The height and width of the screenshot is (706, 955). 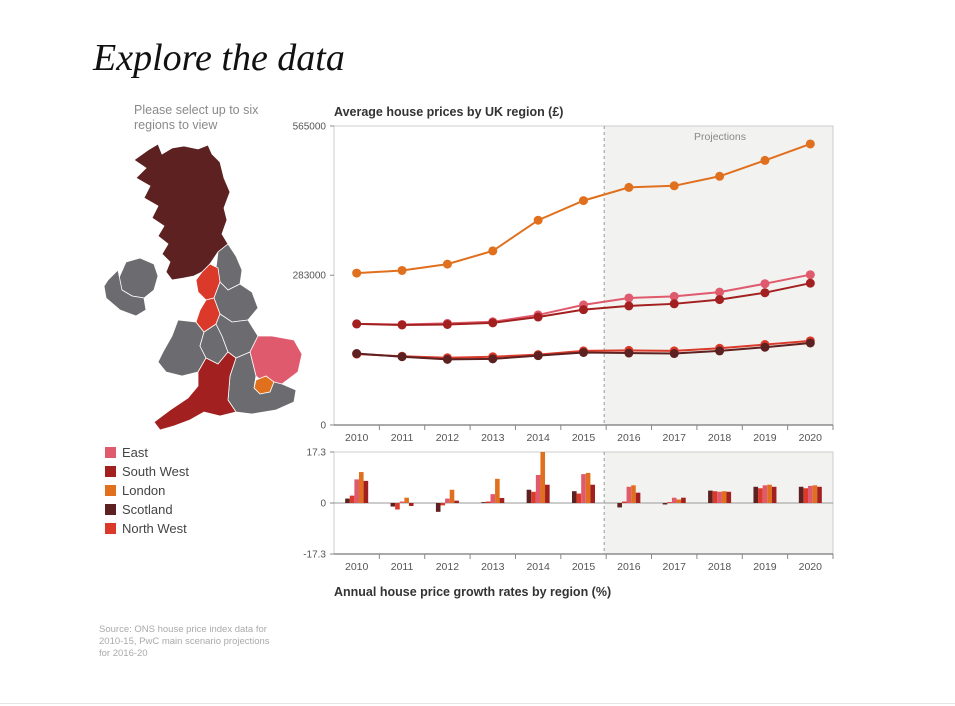 What do you see at coordinates (147, 528) in the screenshot?
I see `legend-item-north-west: North West` at bounding box center [147, 528].